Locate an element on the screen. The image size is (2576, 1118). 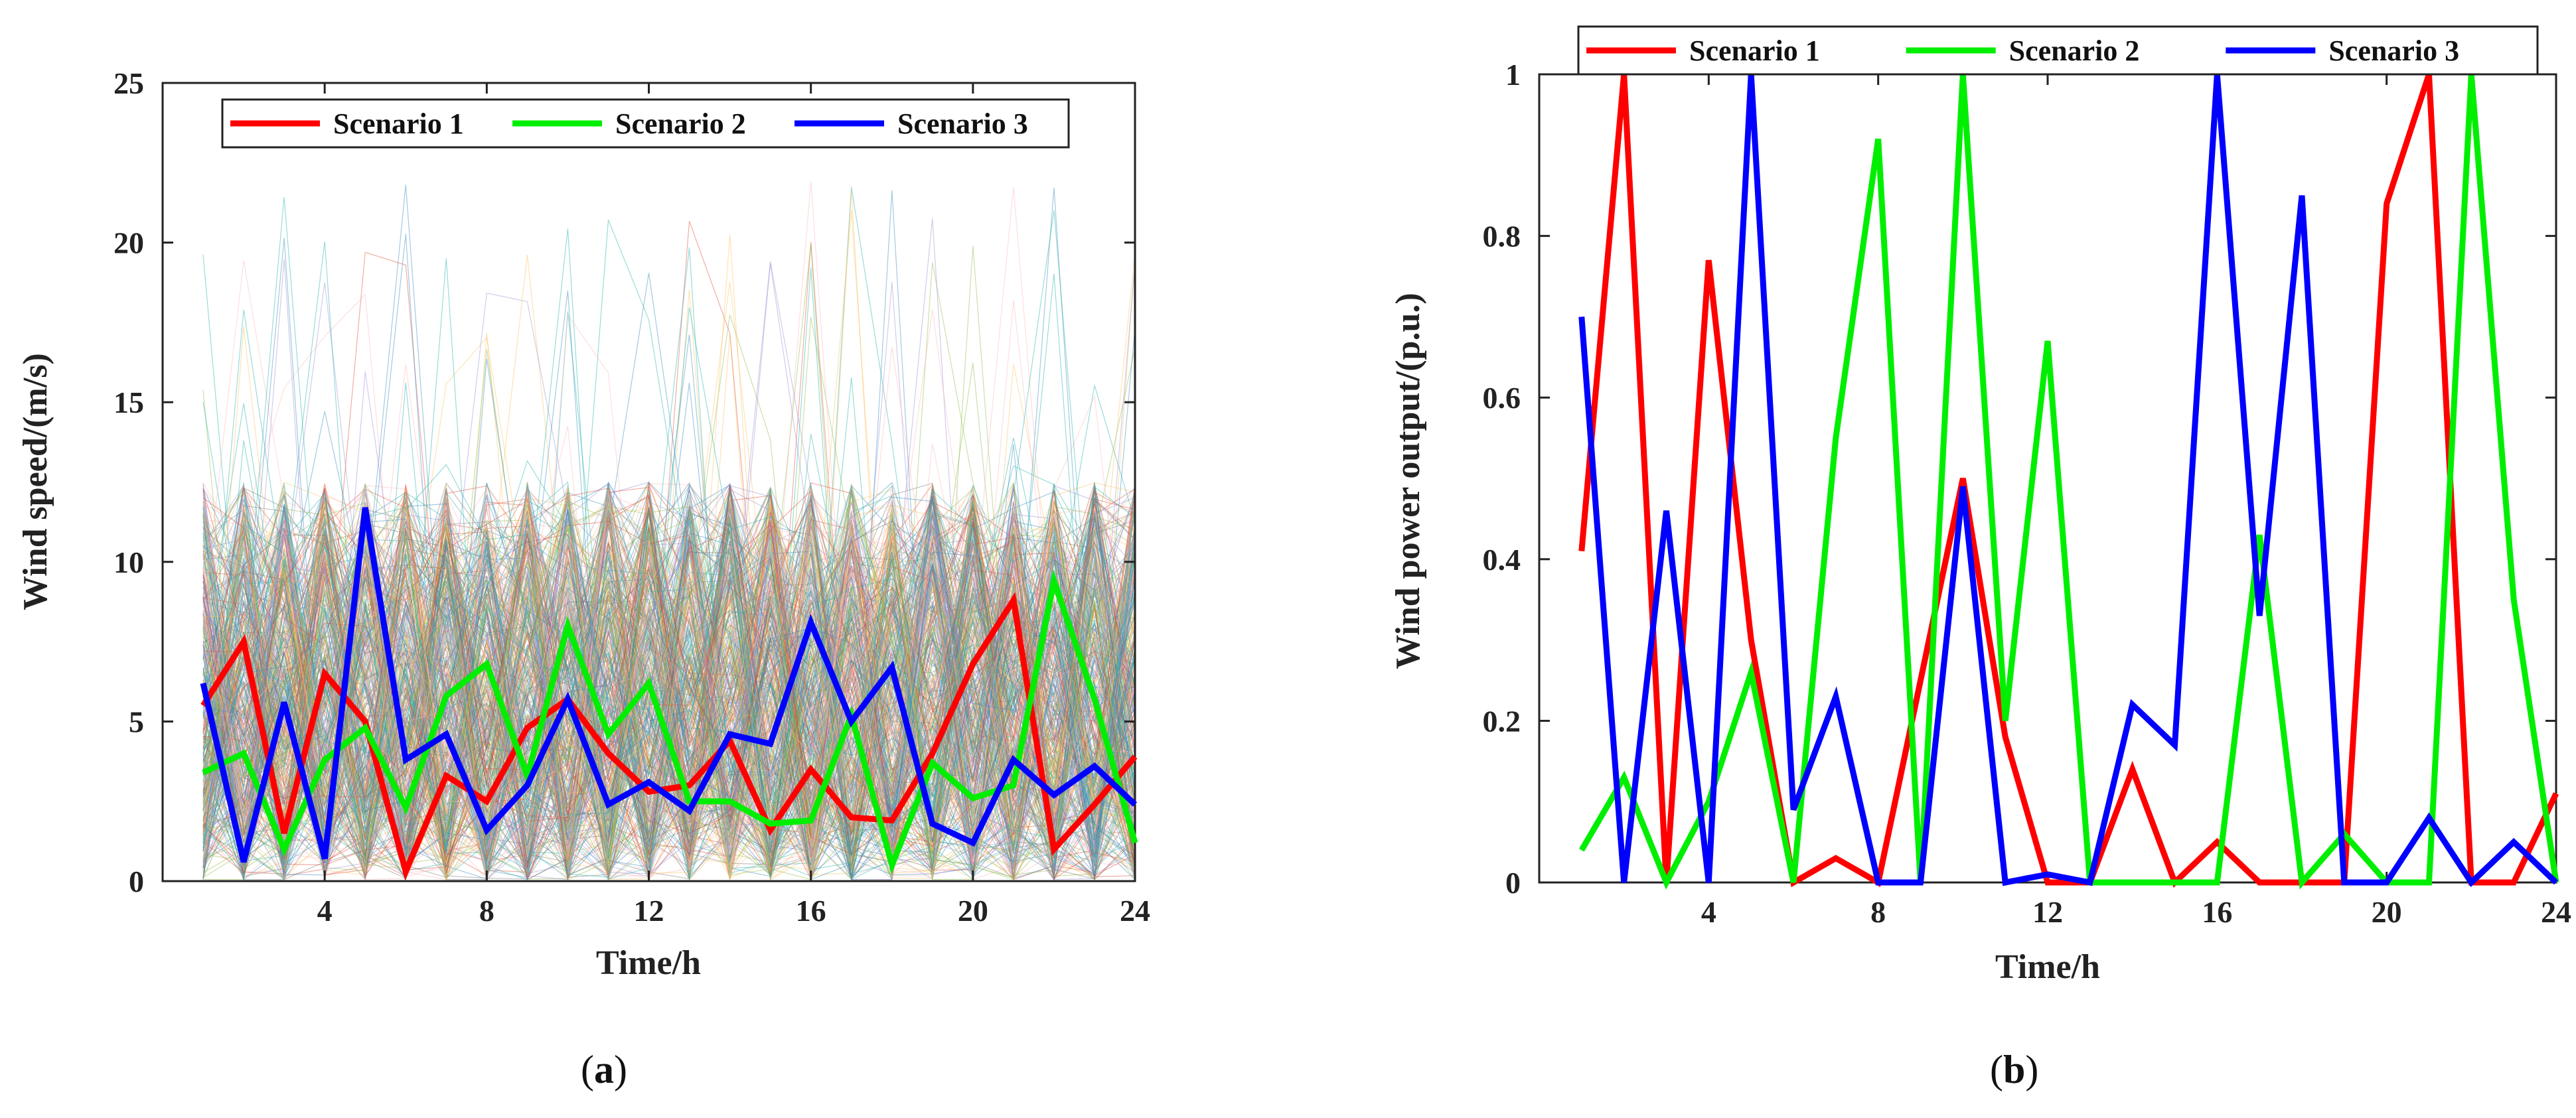
legend-label-scenario-1: Scenario 1 is located at coordinates (1754, 51).